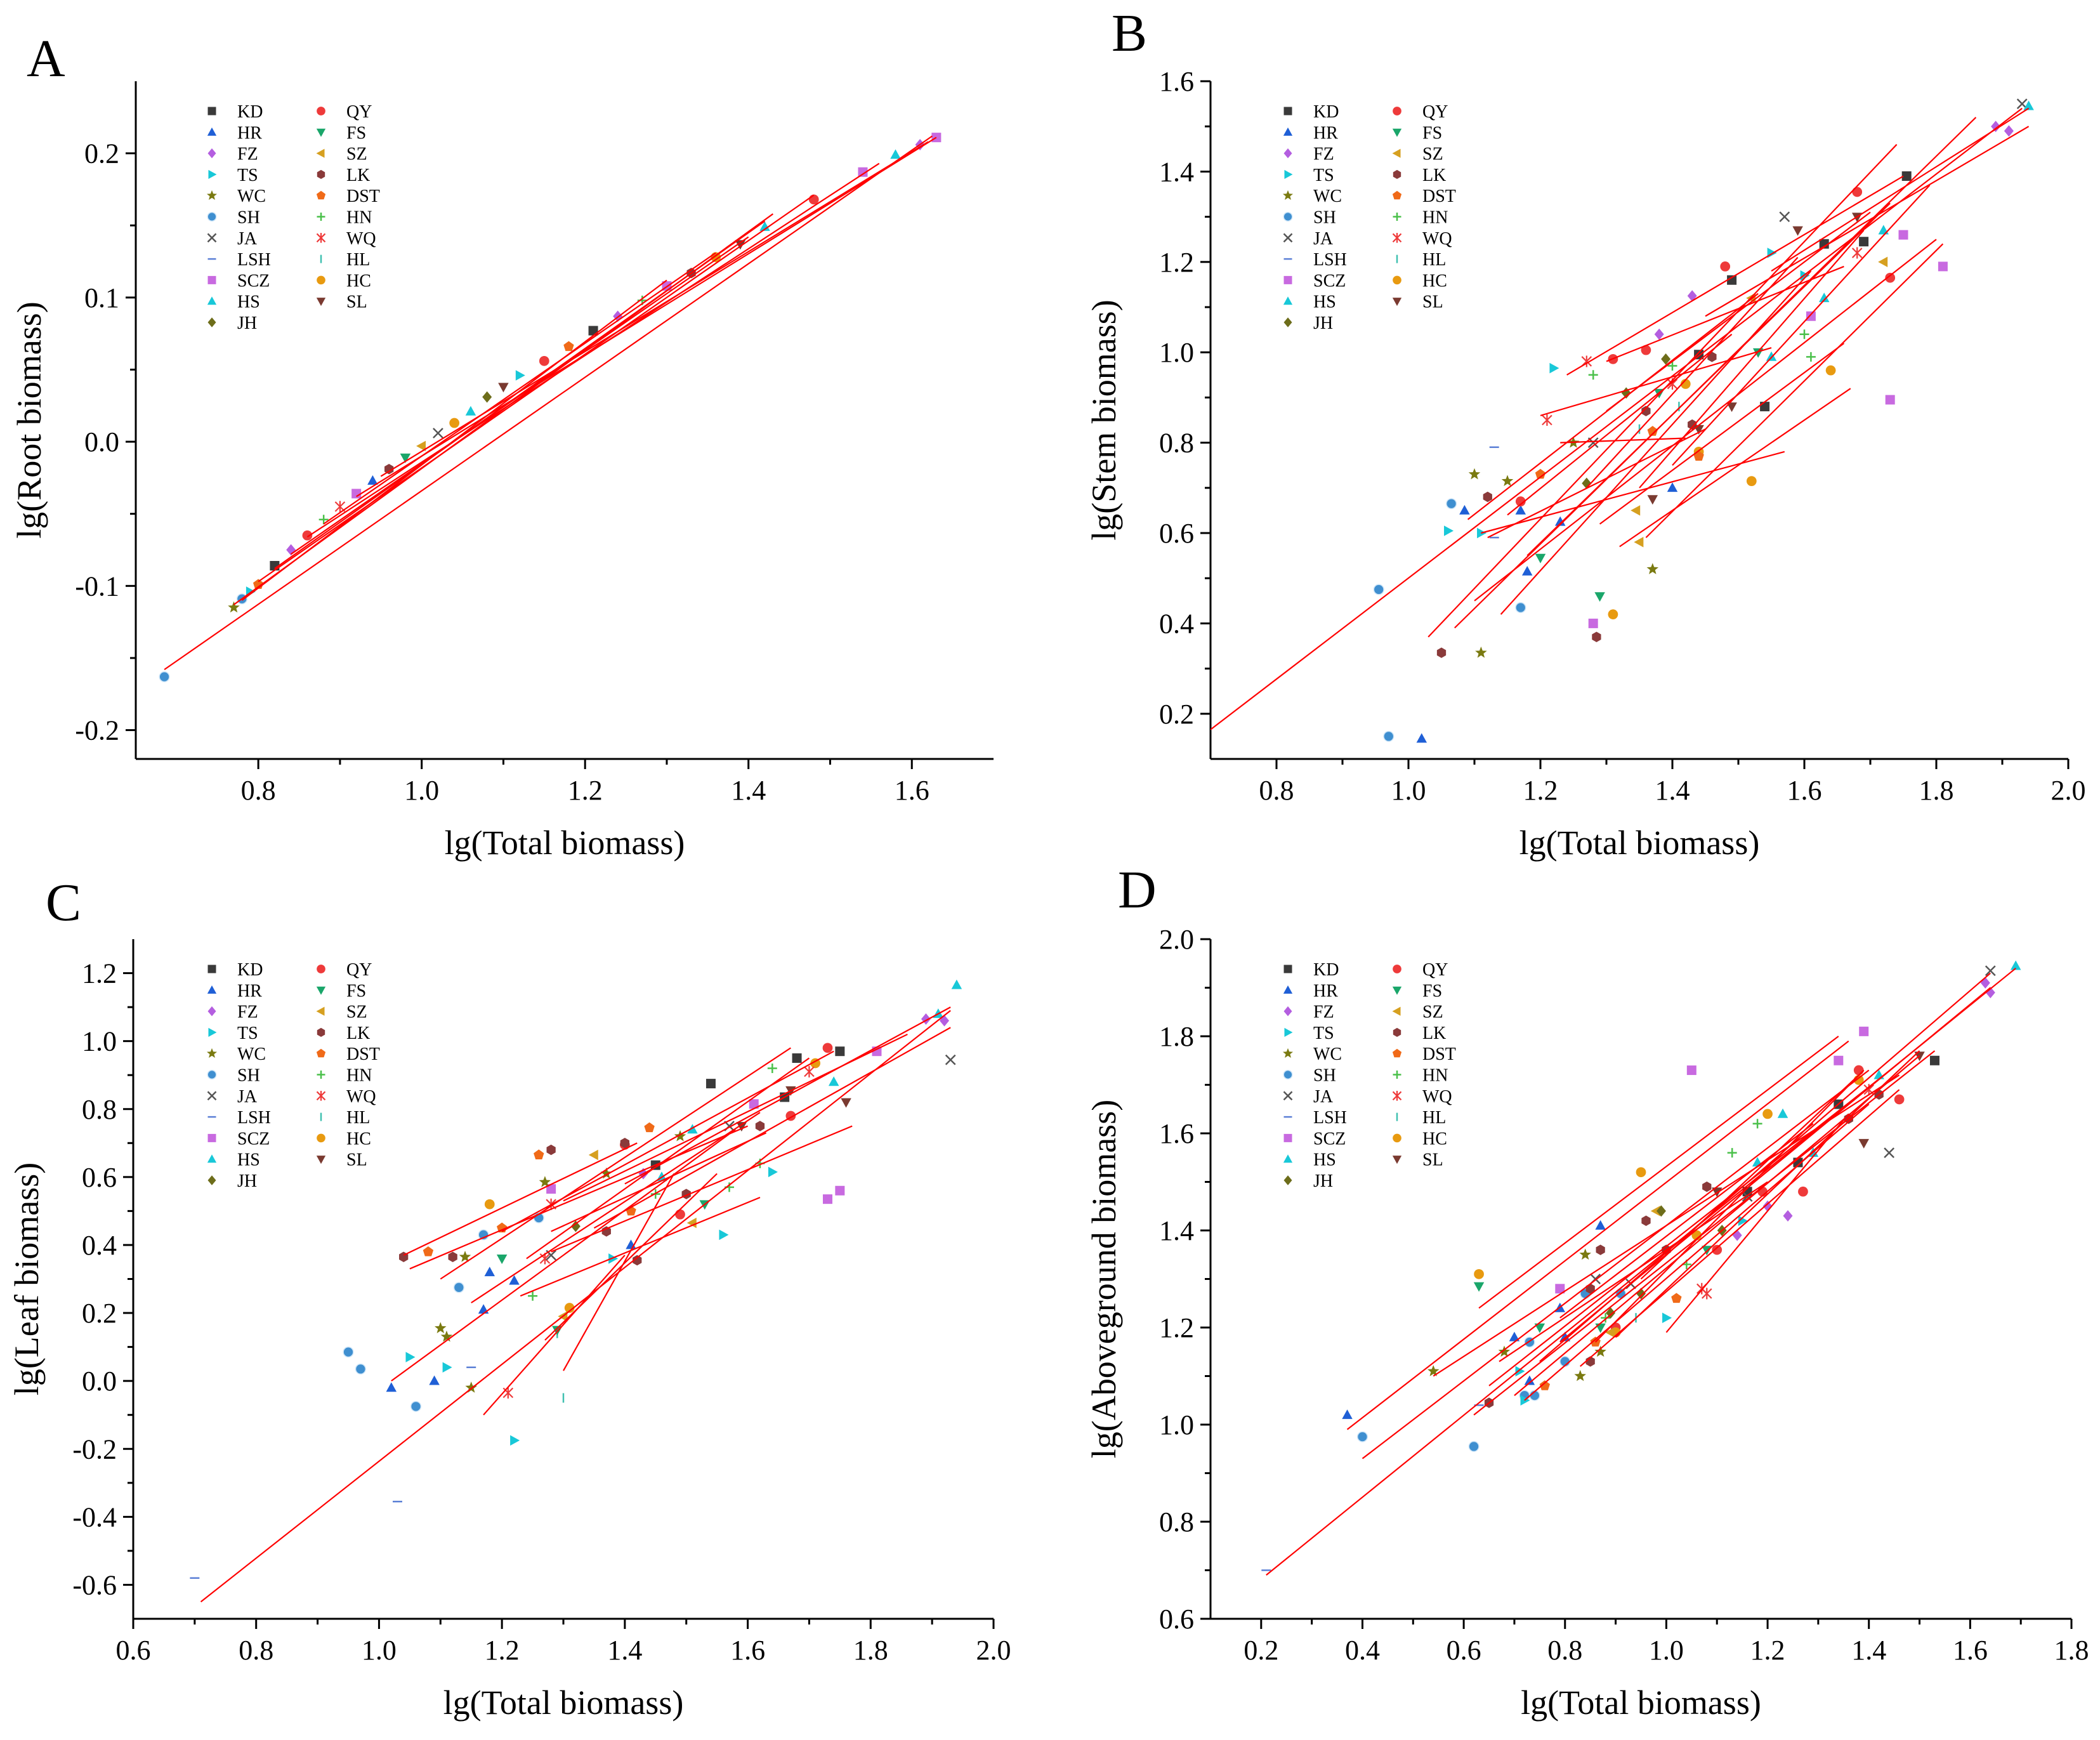 This screenshot has width=2100, height=1740. Describe the element at coordinates (1857, 253) in the screenshot. I see `data-point-wq` at that location.